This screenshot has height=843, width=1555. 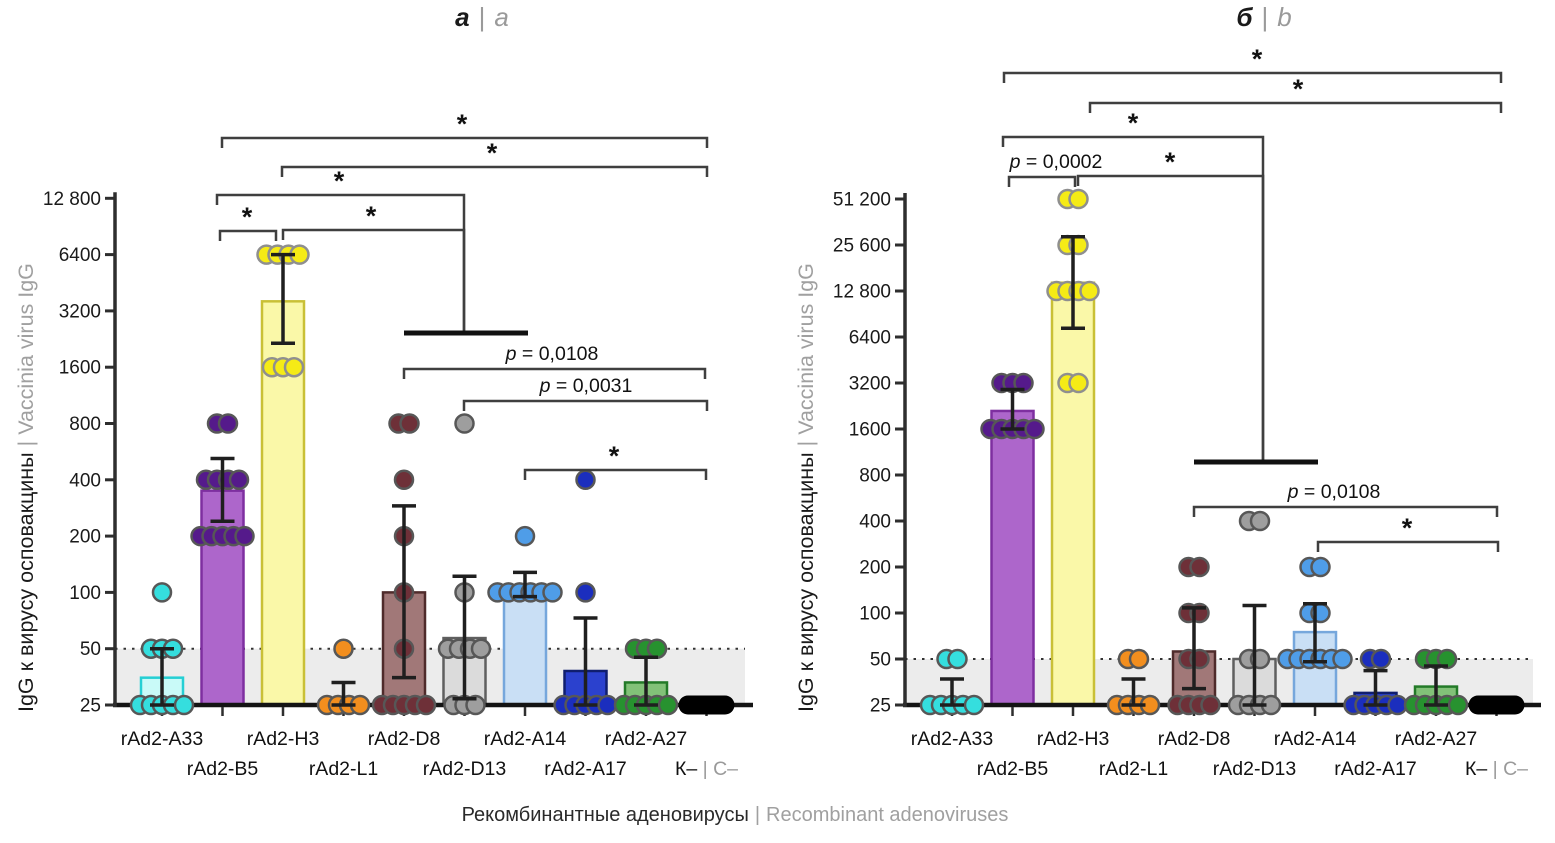 I want to click on panel-a-errorbar-rAd2-D13, so click(x=464, y=637).